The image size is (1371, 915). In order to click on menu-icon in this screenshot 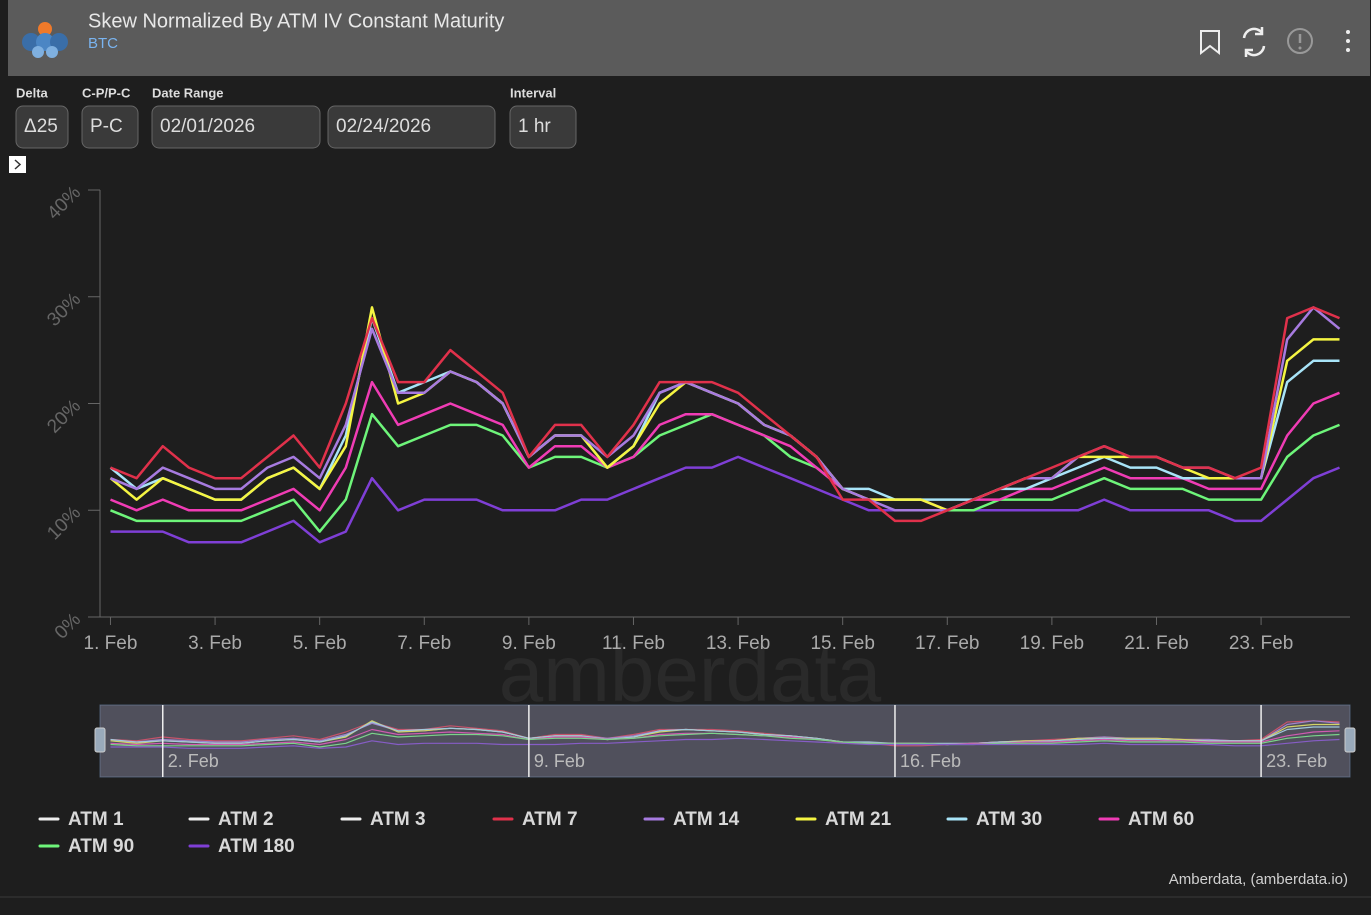, I will do `click(1348, 41)`.